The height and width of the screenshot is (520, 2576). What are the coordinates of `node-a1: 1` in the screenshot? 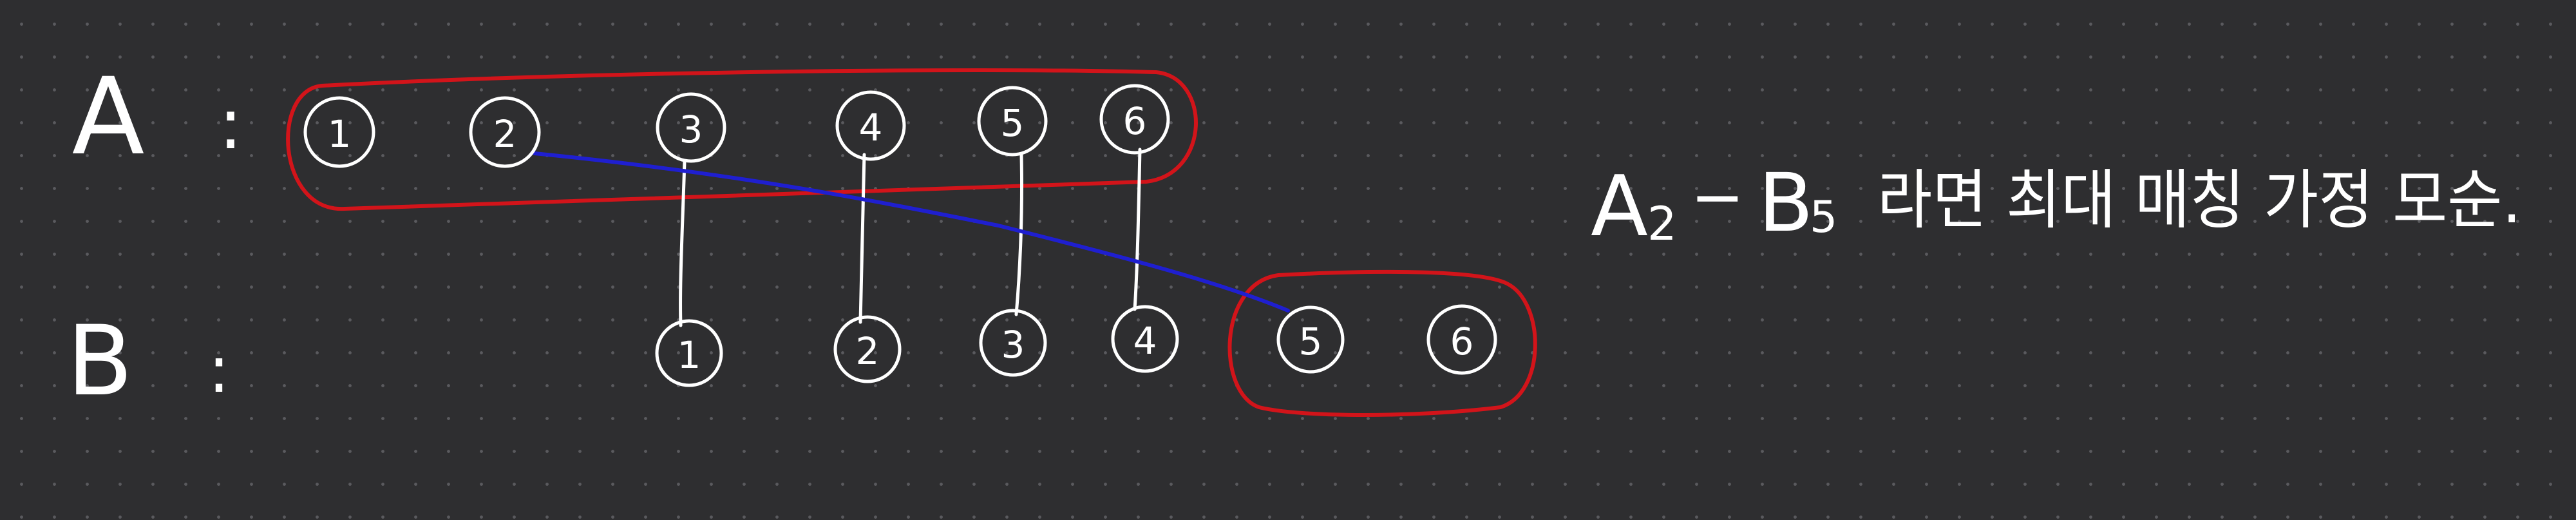 It's located at (339, 132).